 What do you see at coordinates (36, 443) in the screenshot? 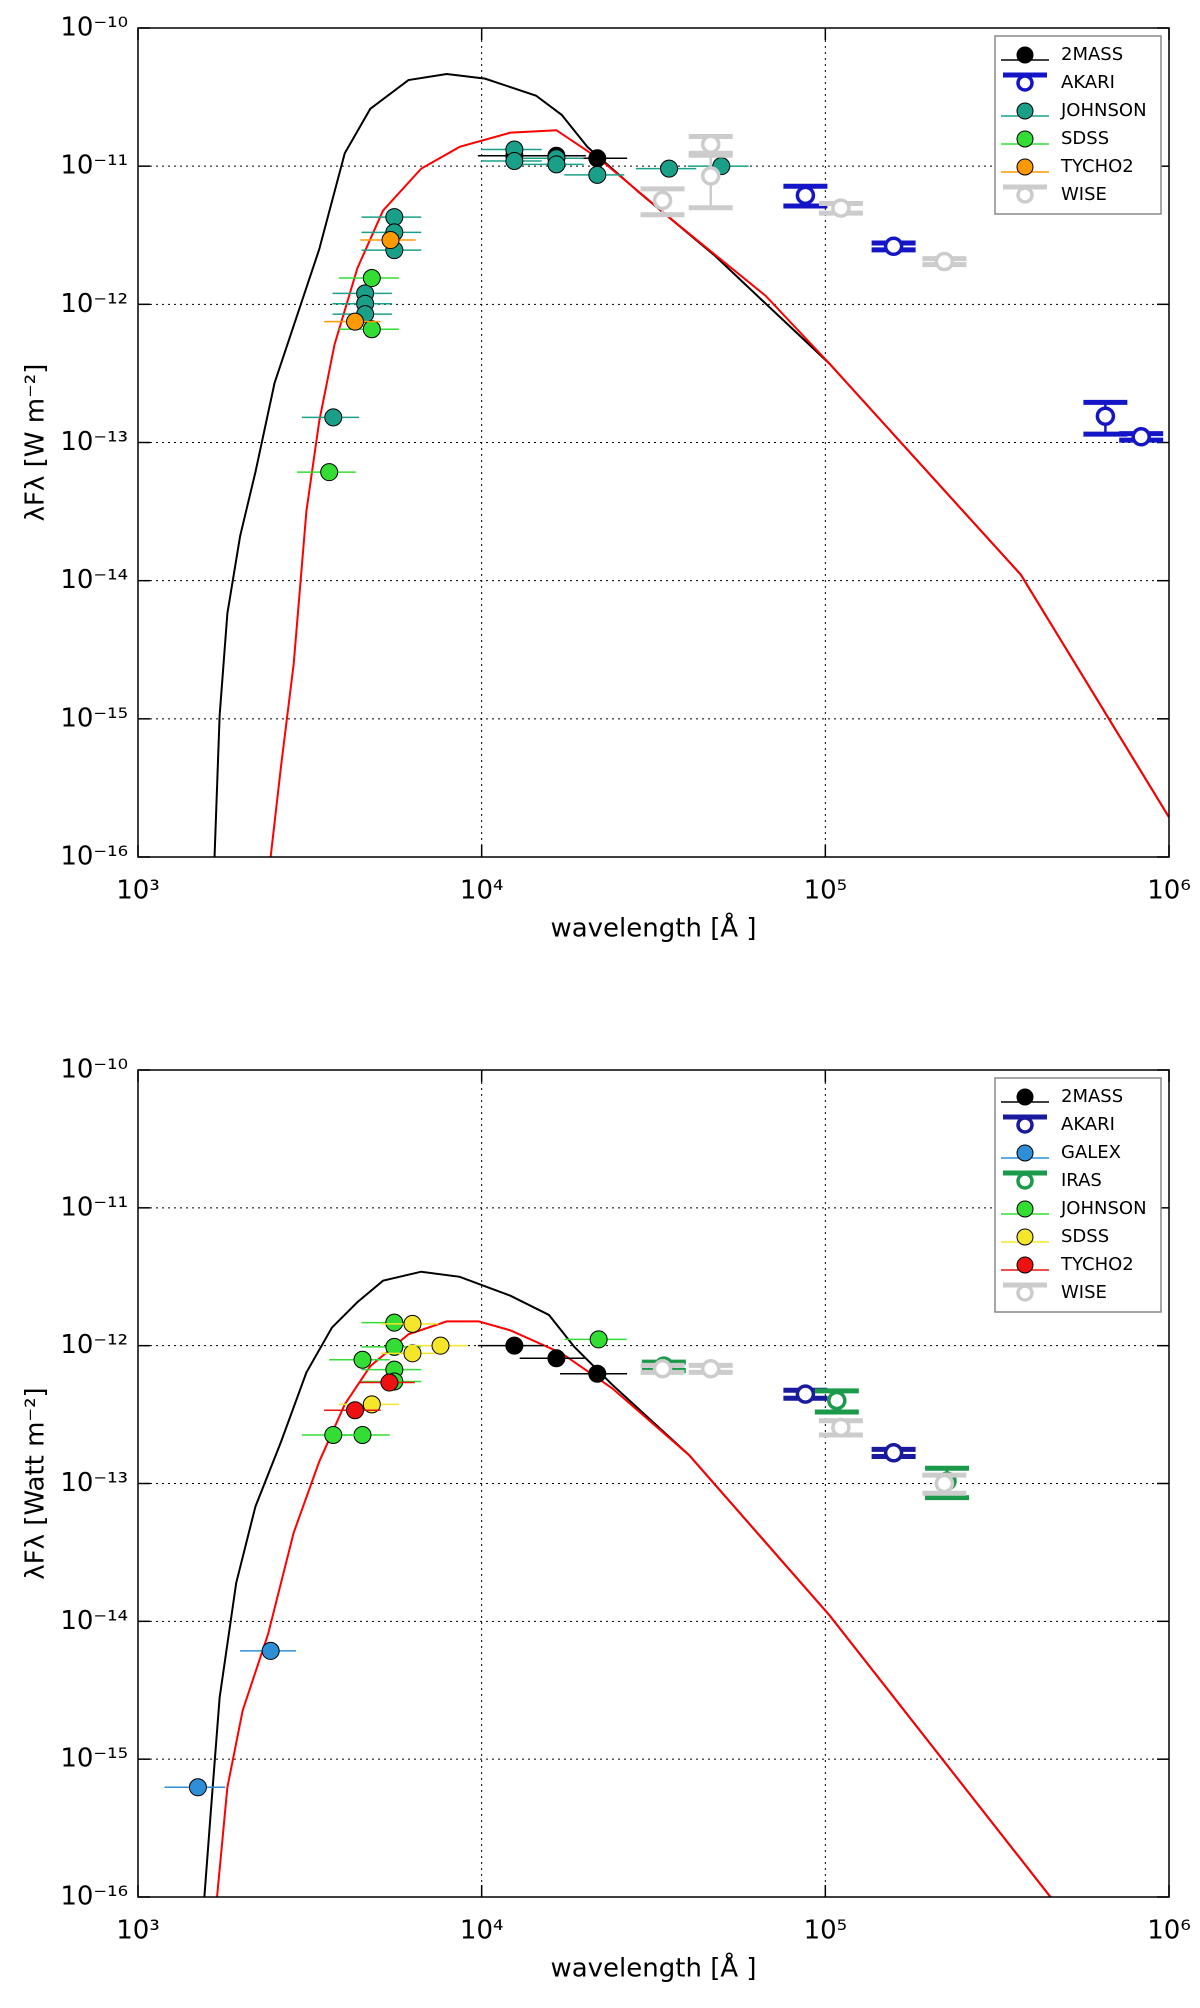
I see `y-axis-label: λFλ [W m⁻²]` at bounding box center [36, 443].